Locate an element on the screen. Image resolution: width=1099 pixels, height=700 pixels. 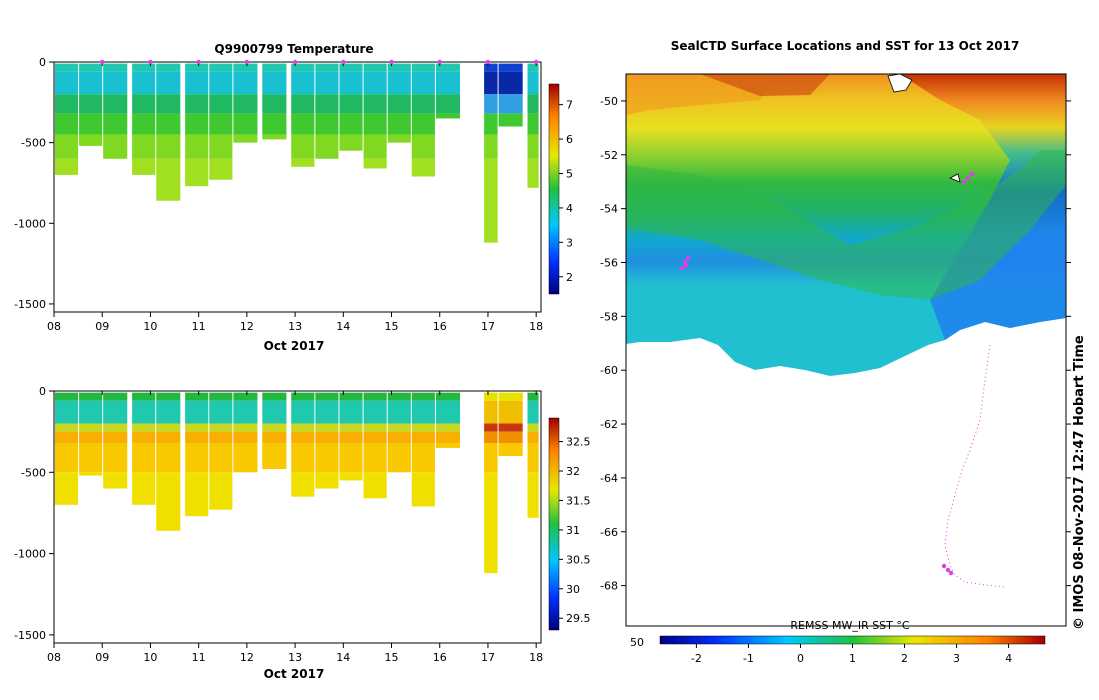
temperature-colorbar-tick-label: 2 is located at coordinates (569, 277).